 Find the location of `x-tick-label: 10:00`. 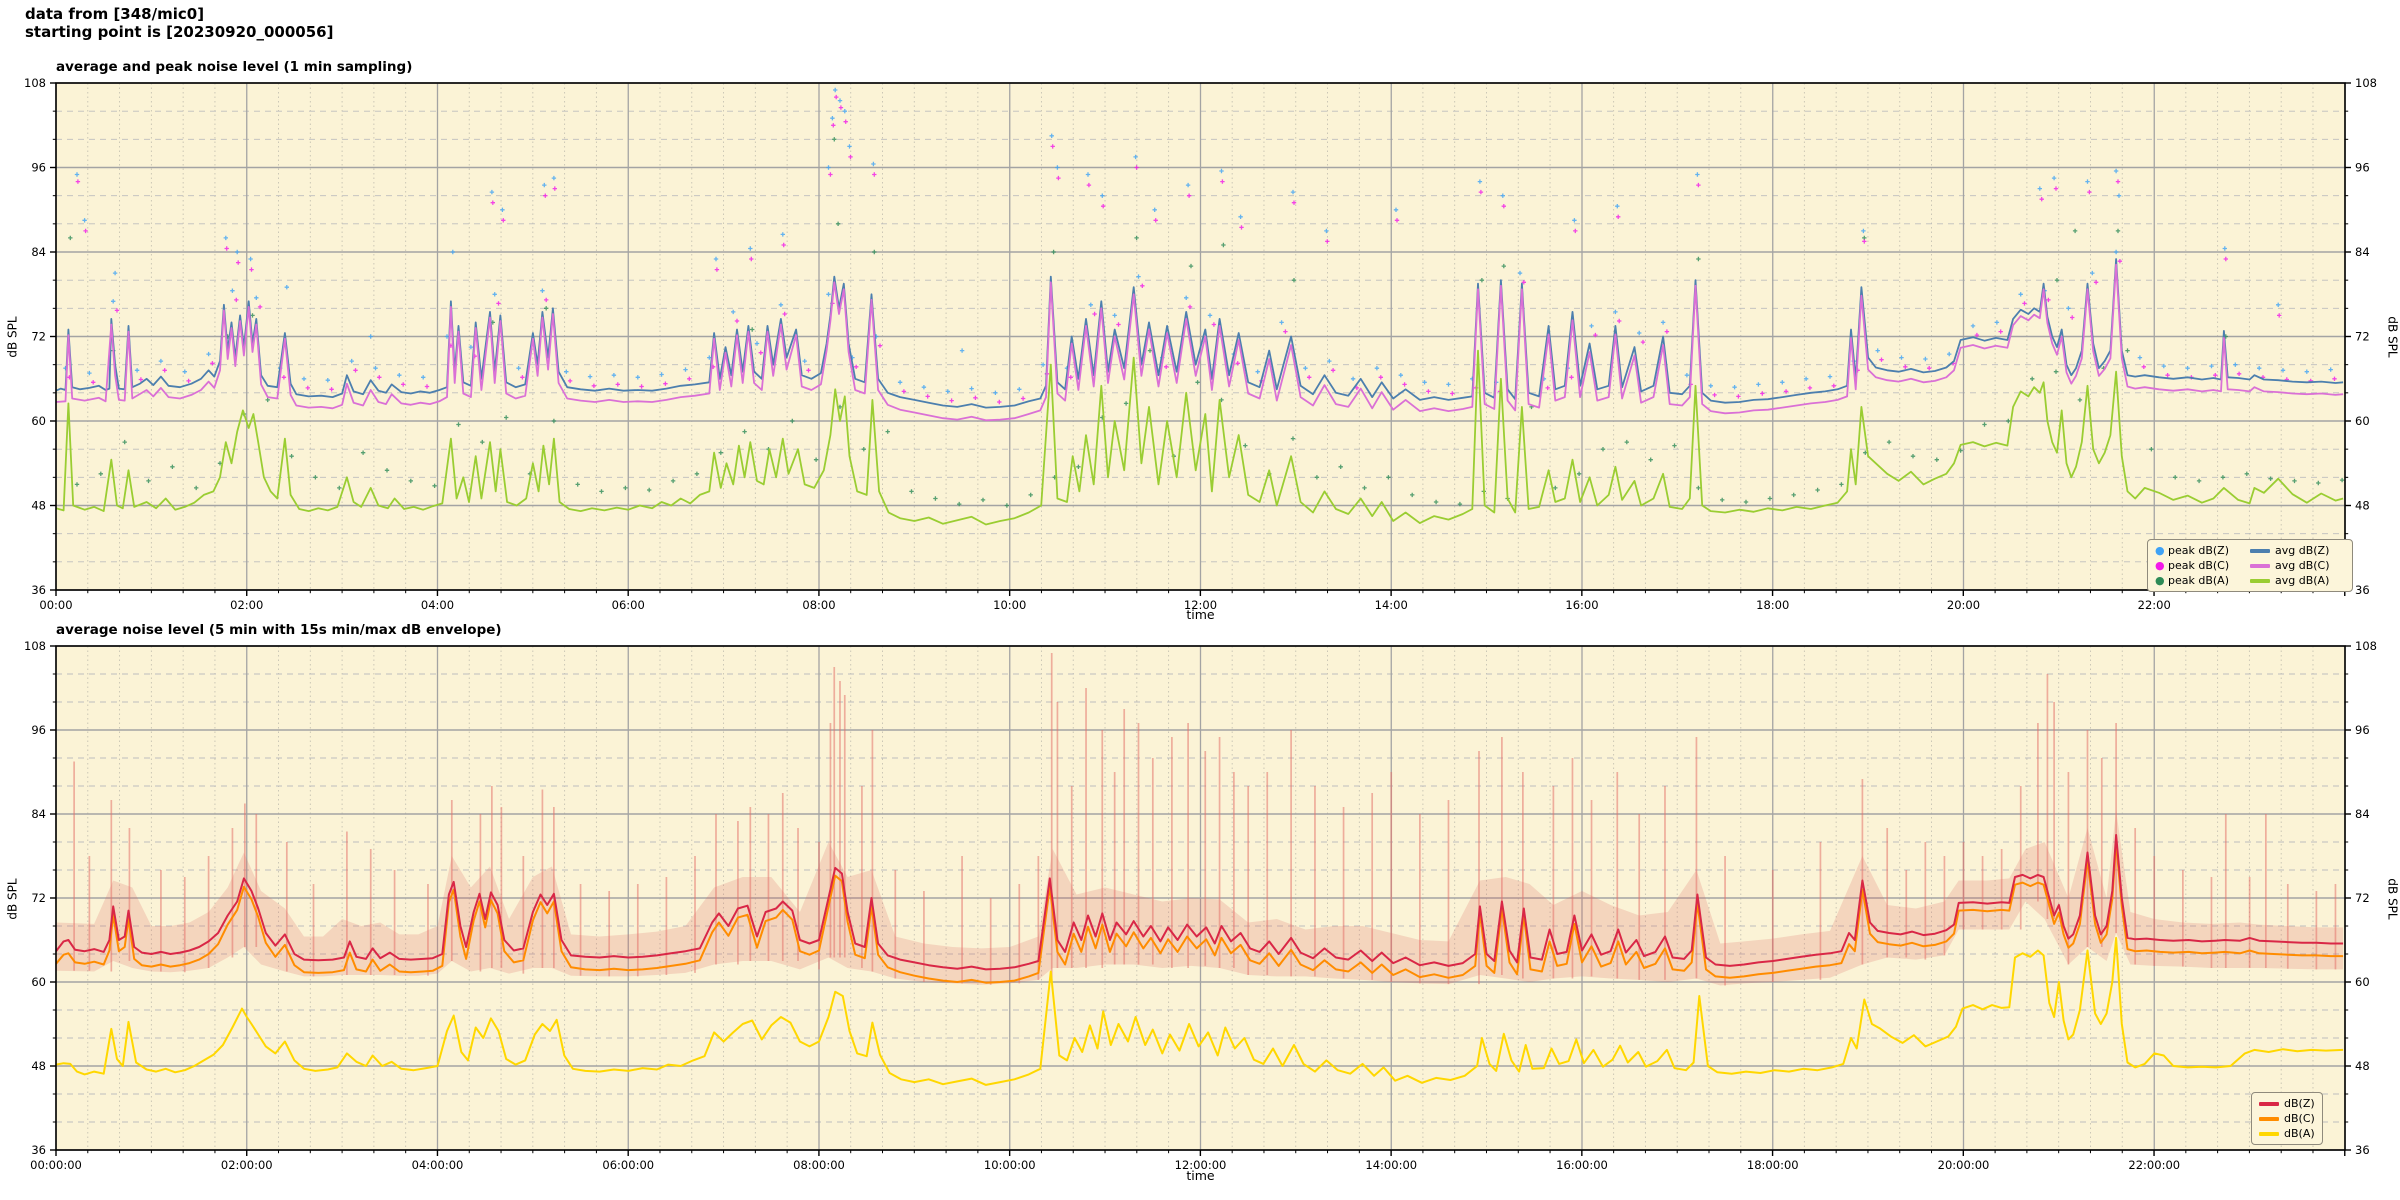

x-tick-label: 10:00 is located at coordinates (1009, 605).